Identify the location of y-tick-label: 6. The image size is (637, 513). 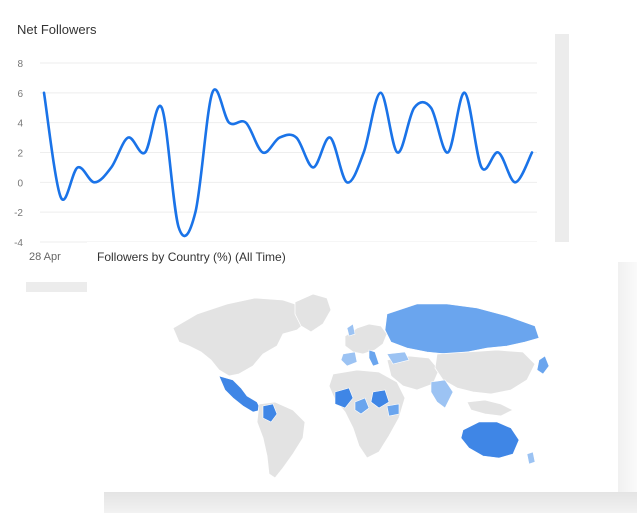
(20, 94).